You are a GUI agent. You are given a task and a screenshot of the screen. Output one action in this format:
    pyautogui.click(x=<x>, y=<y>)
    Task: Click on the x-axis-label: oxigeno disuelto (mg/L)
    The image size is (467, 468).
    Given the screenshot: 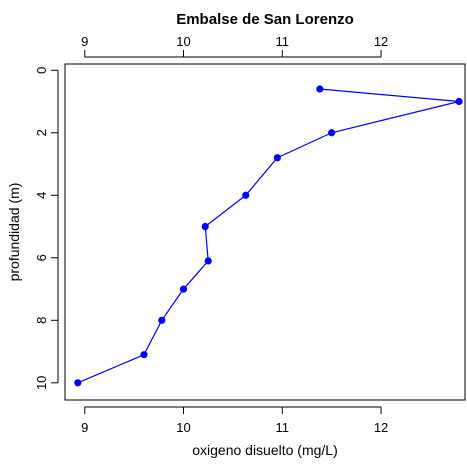 What is the action you would take?
    pyautogui.click(x=265, y=450)
    